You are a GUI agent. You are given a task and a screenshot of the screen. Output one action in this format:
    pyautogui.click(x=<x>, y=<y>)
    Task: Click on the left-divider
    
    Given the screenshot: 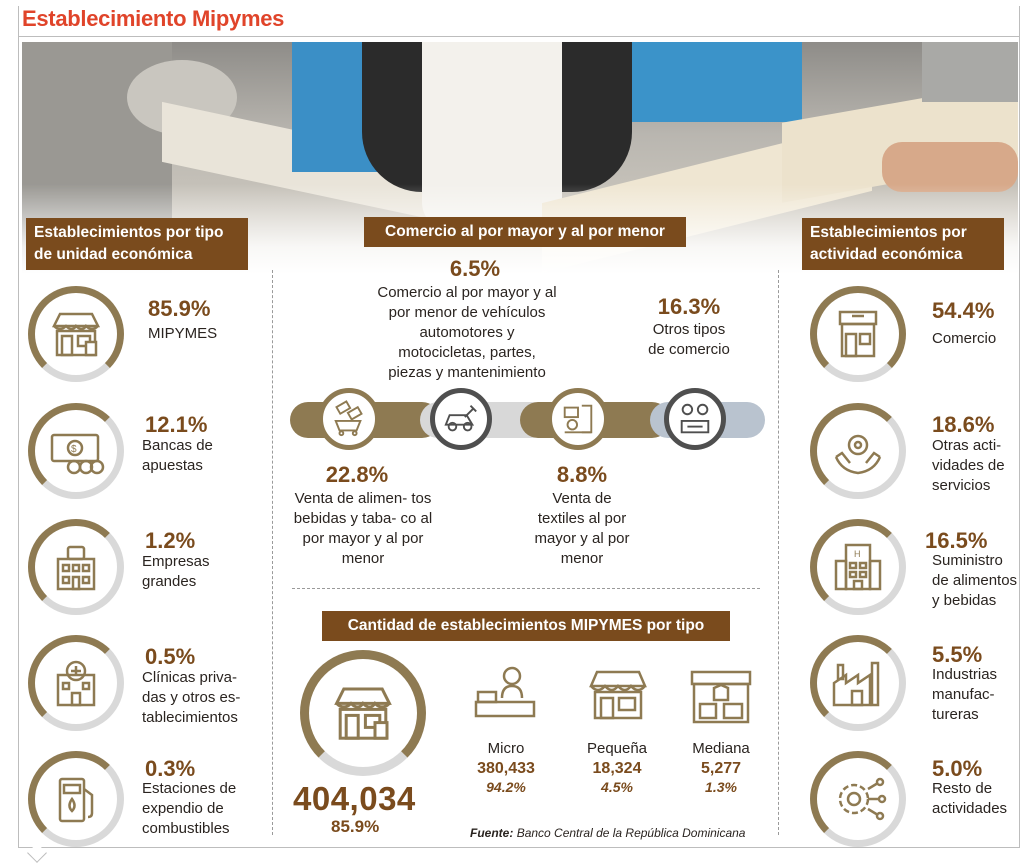 What is the action you would take?
    pyautogui.click(x=272, y=552)
    